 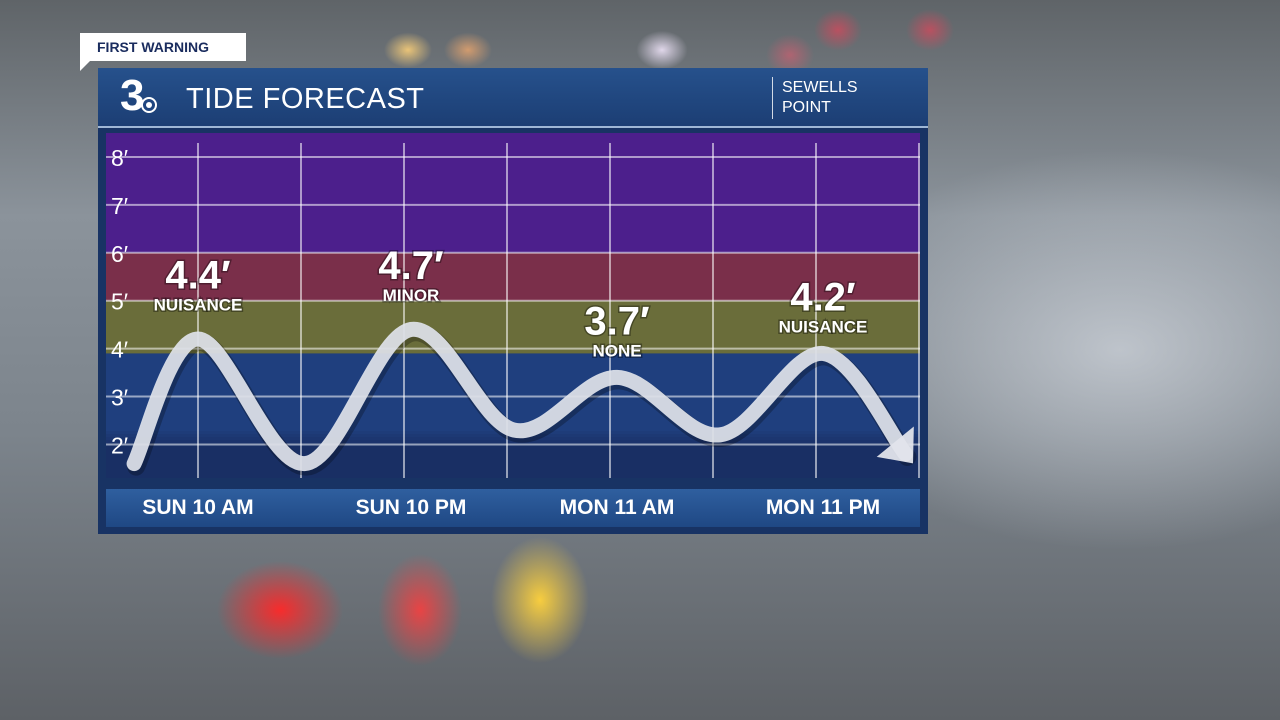 I want to click on page-title: TIDE FORECAST, so click(x=305, y=99).